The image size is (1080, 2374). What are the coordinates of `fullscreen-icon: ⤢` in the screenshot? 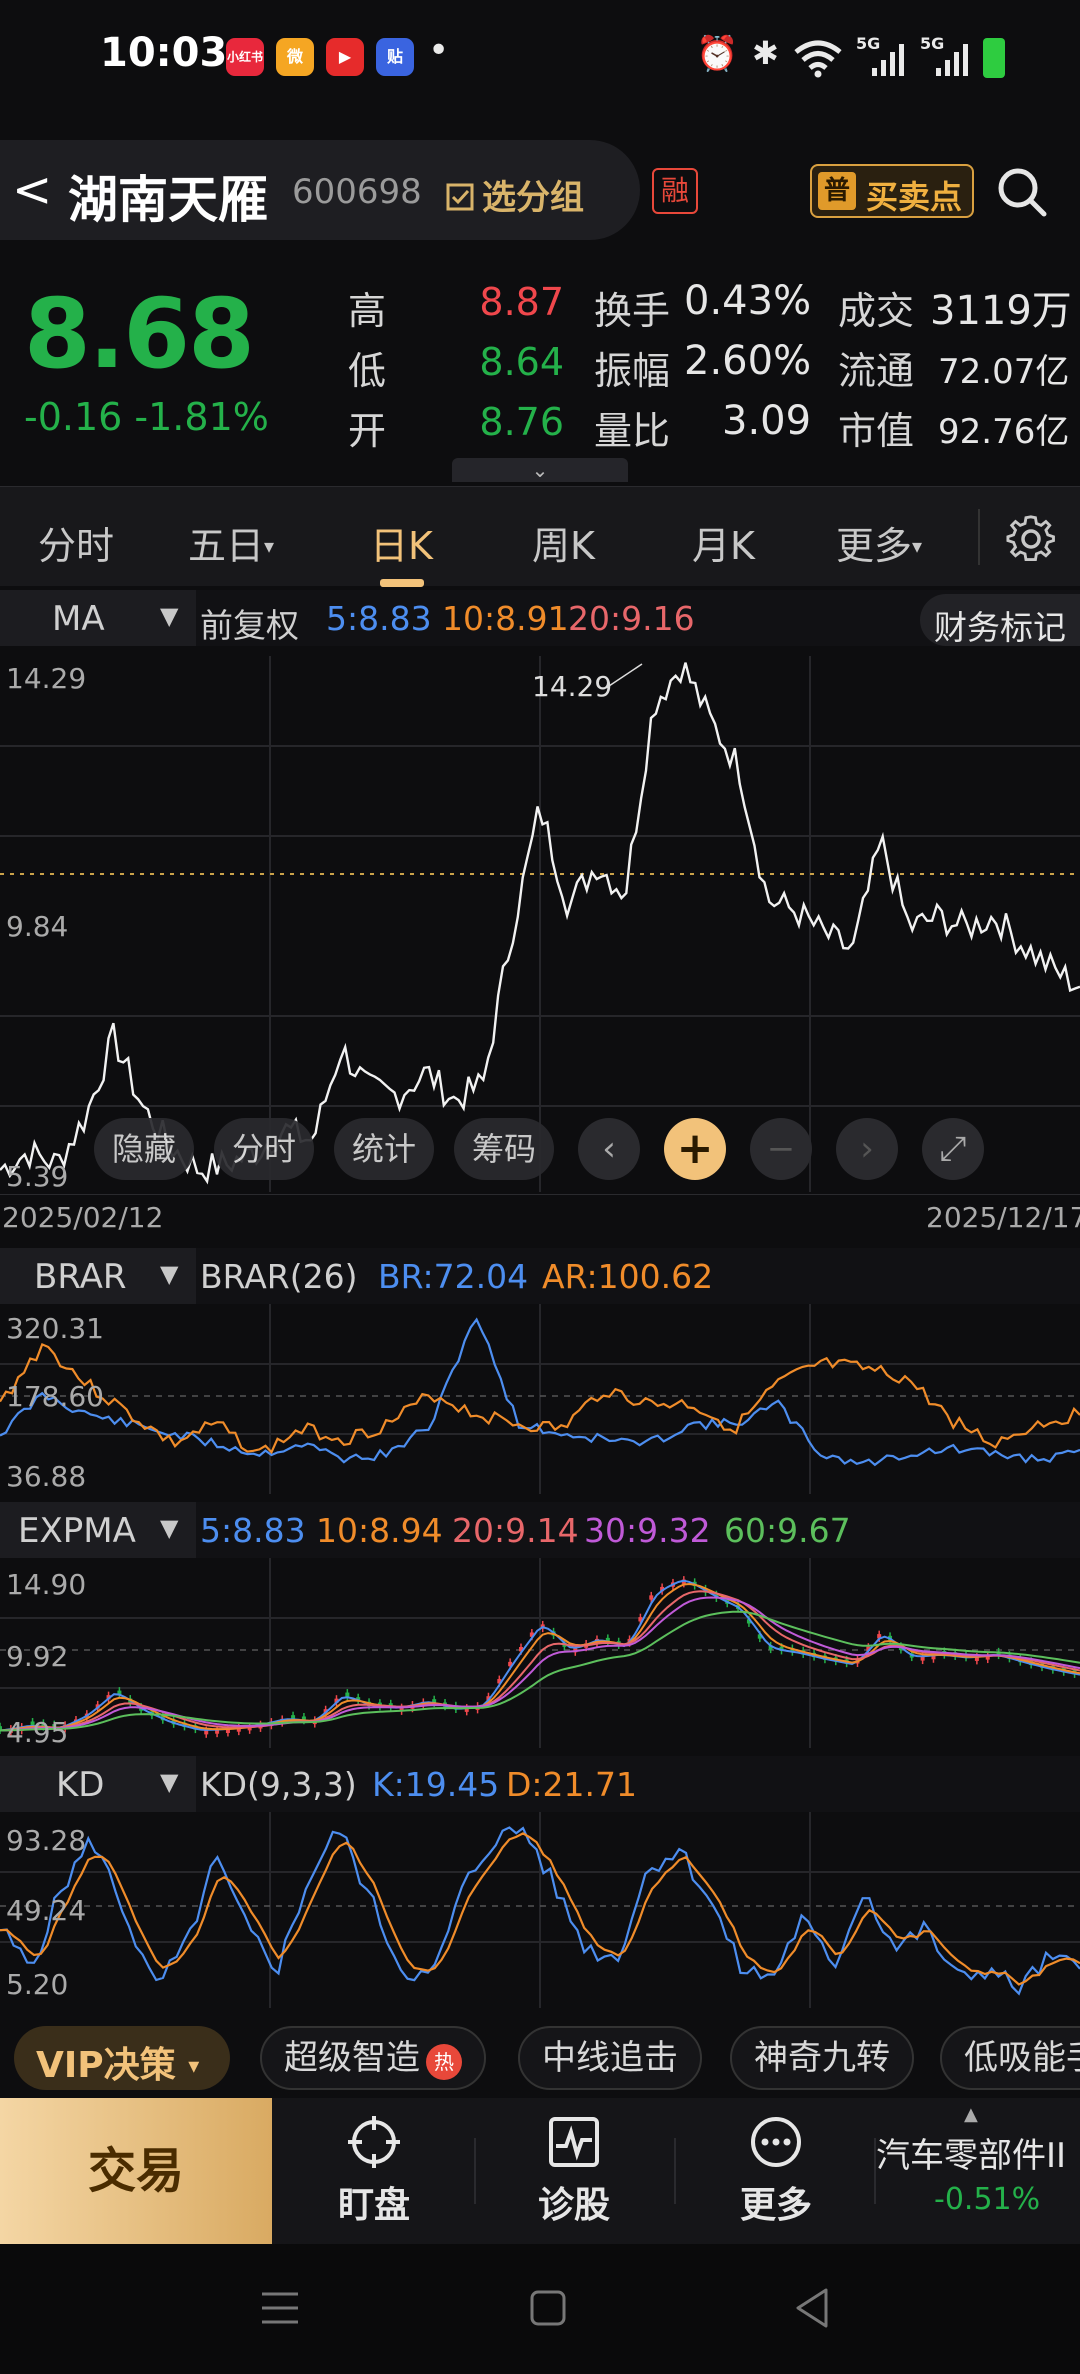 It's located at (953, 1149).